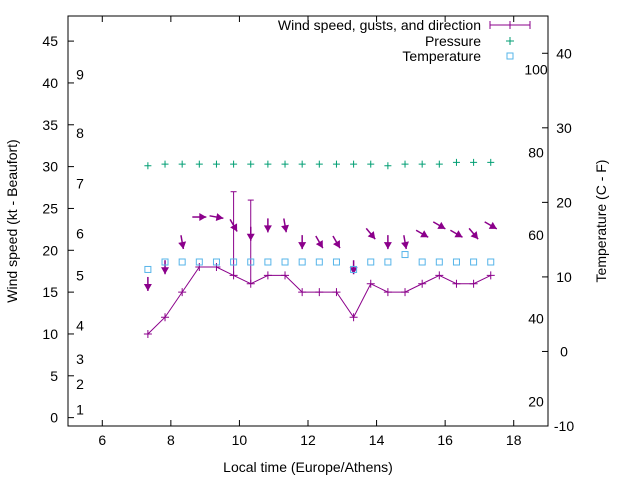 Image resolution: width=640 pixels, height=480 pixels. Describe the element at coordinates (80, 384) in the screenshot. I see `beaufort-label: 2` at that location.